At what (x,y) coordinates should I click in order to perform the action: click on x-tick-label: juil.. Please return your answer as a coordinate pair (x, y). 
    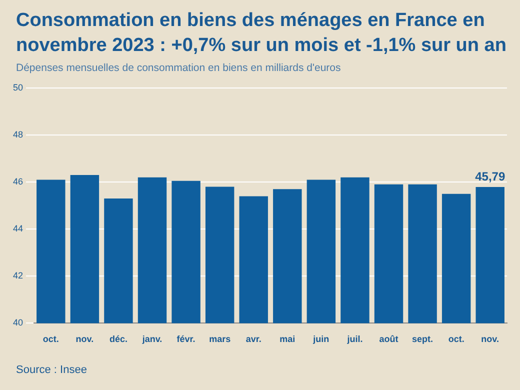
    Looking at the image, I should click on (354, 339).